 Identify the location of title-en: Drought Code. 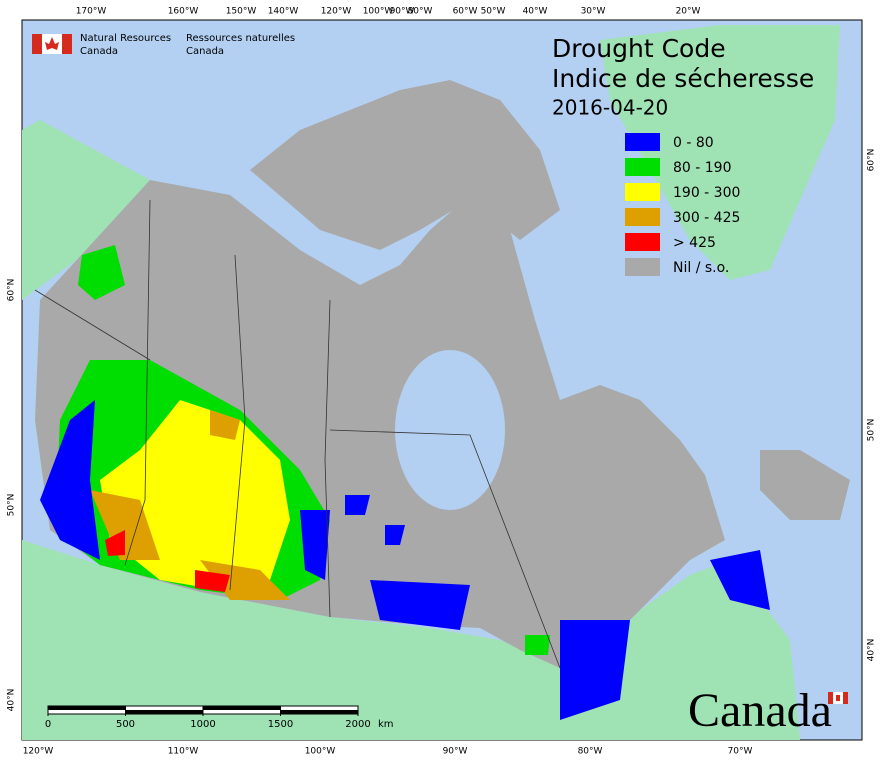
(639, 48).